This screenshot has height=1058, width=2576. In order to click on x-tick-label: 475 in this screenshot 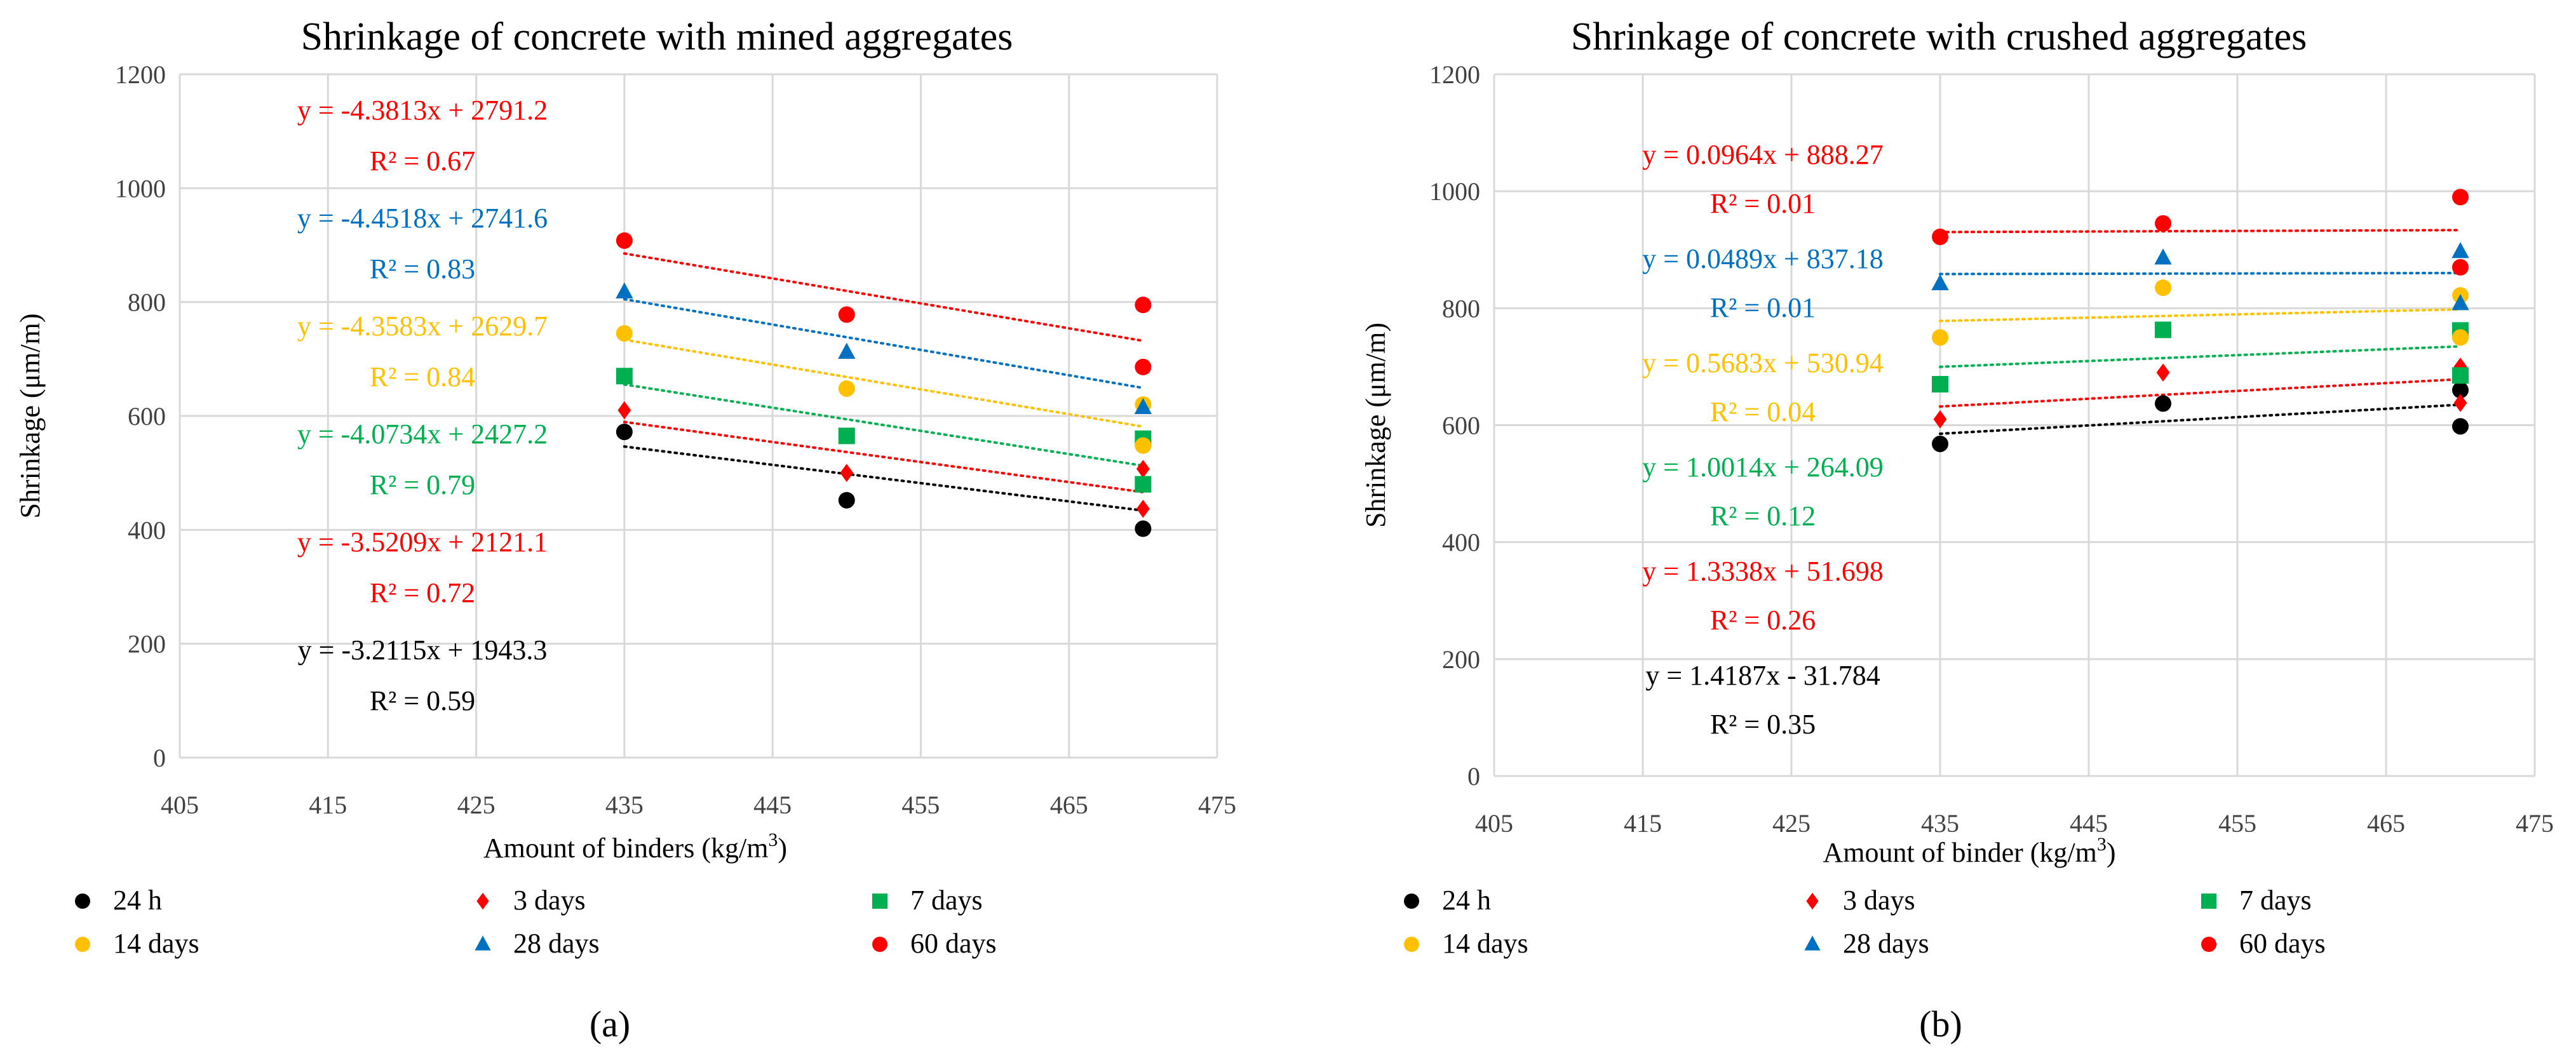, I will do `click(2535, 823)`.